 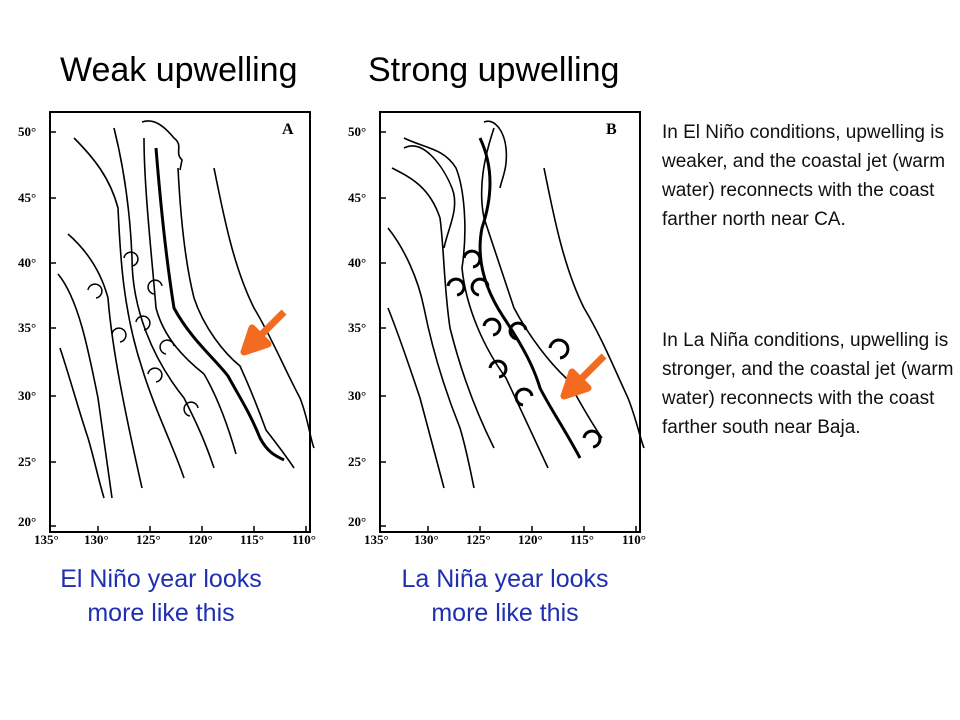 I want to click on map-b-streamlines, so click(x=516, y=304).